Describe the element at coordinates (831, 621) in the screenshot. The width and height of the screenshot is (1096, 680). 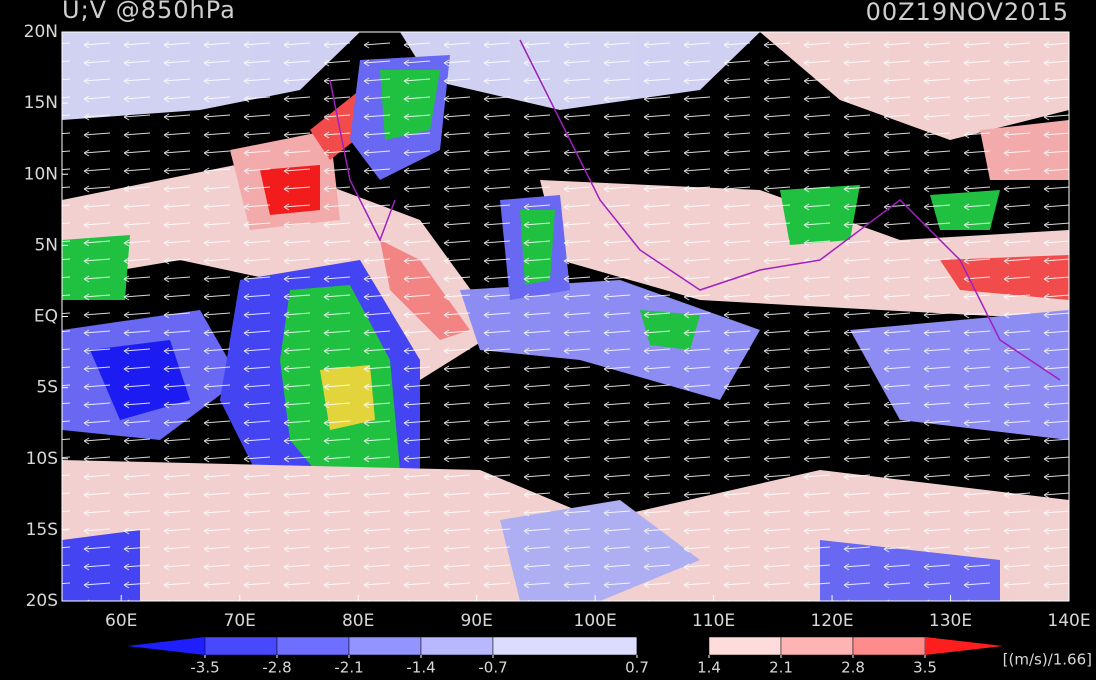
I see `x-tick-label: 120E` at that location.